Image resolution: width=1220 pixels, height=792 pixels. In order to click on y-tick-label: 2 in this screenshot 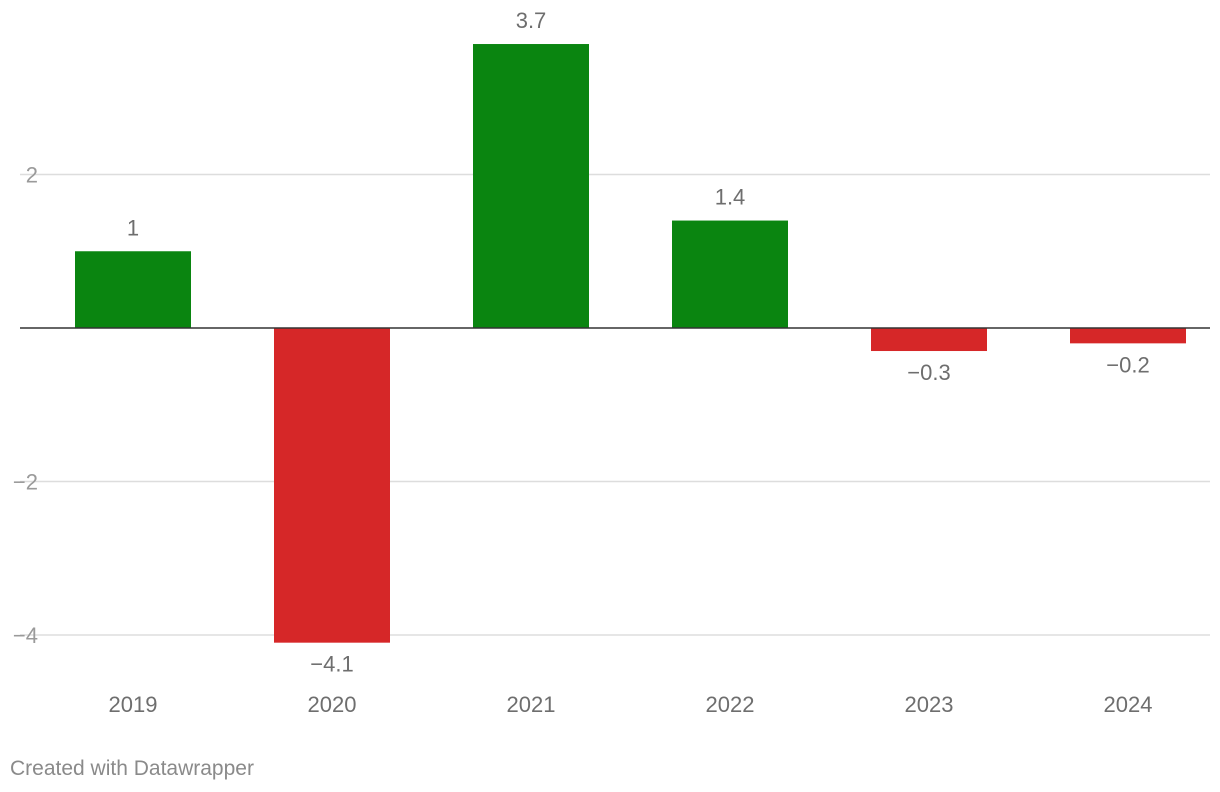, I will do `click(32, 175)`.